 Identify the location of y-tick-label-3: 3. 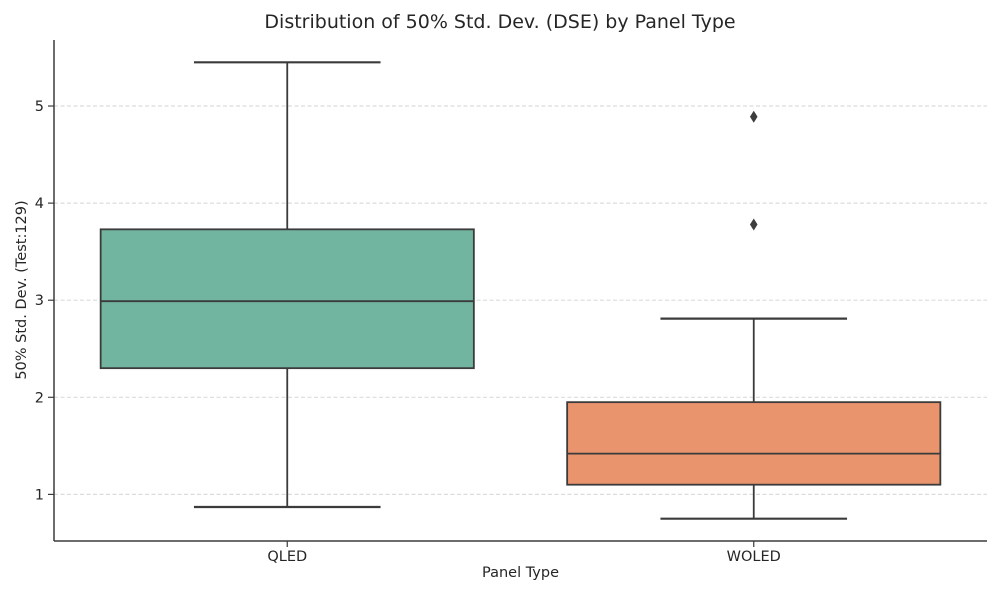
(39, 301).